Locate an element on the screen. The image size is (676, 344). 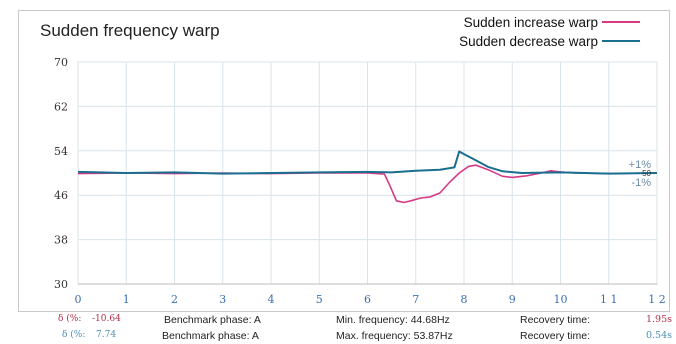
x-tick-label: 5 is located at coordinates (319, 299).